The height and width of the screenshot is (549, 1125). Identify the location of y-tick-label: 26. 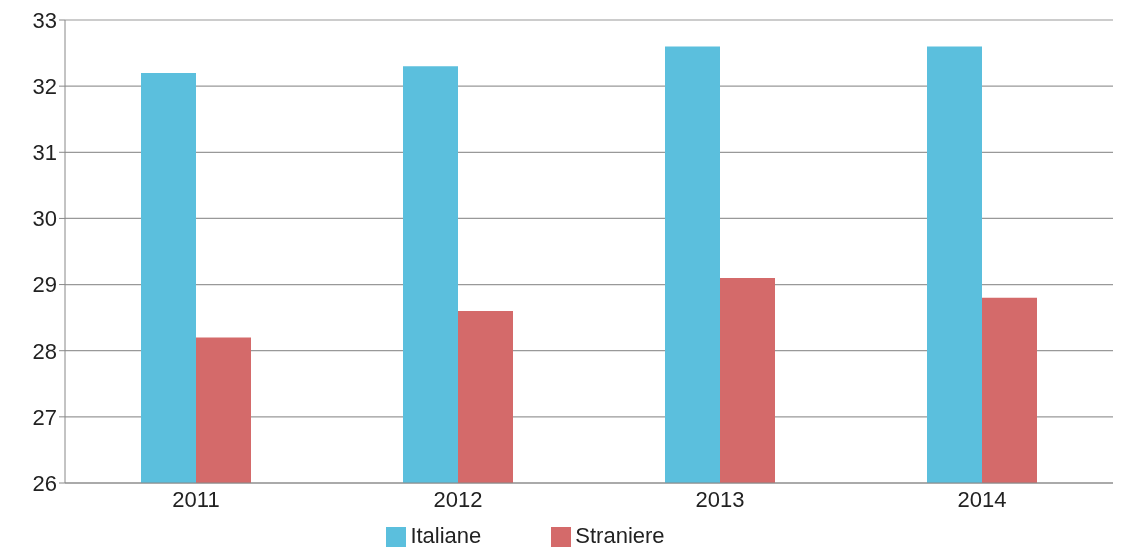
(44, 483).